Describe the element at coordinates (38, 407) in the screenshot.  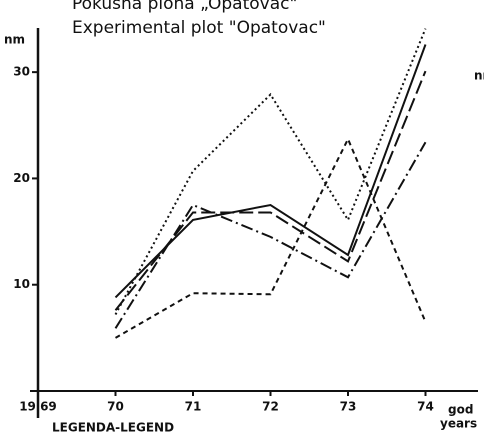
I see `x-tick-label: 19 69` at that location.